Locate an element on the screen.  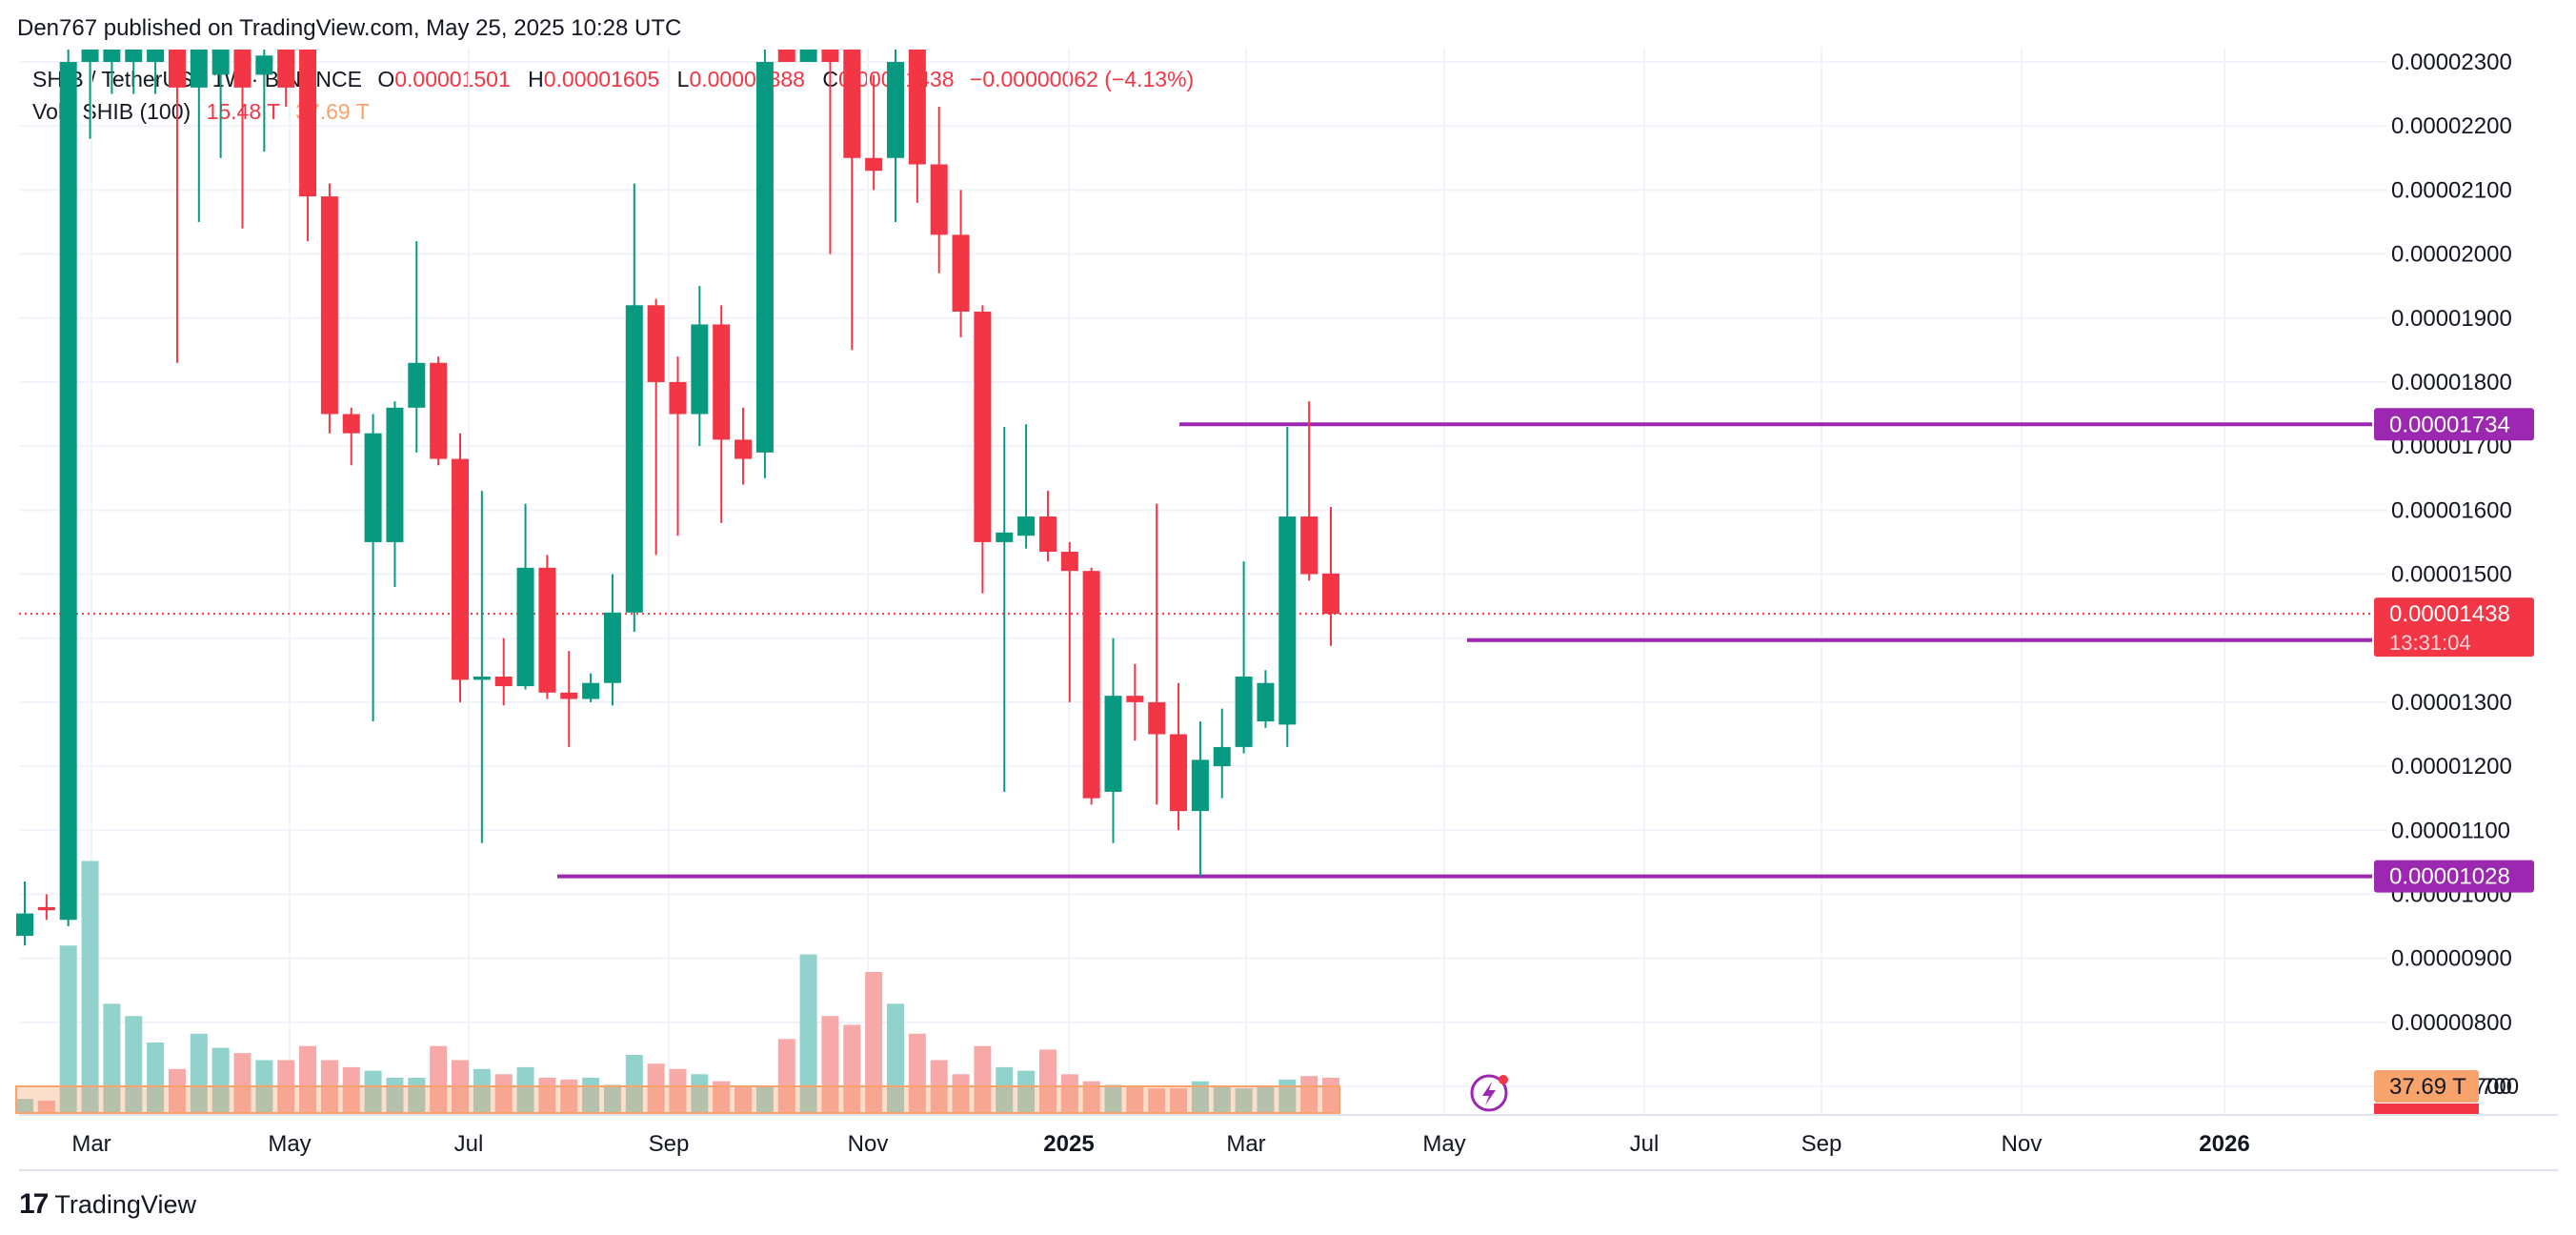
legend-change: −0.00000062 (−4.13%) is located at coordinates (1082, 79).